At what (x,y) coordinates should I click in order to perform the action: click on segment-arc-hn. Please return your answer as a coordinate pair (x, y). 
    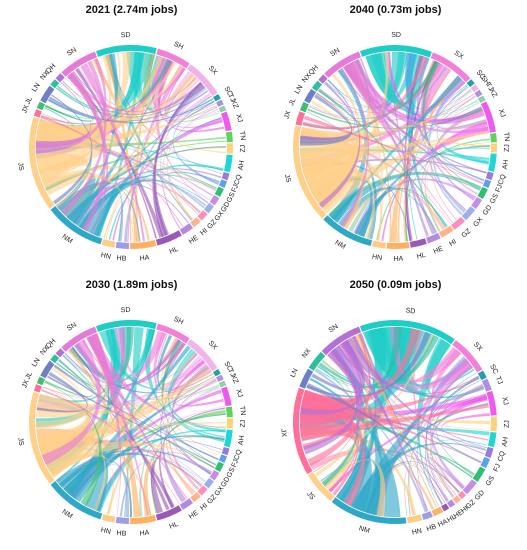
    Looking at the image, I should click on (108, 518).